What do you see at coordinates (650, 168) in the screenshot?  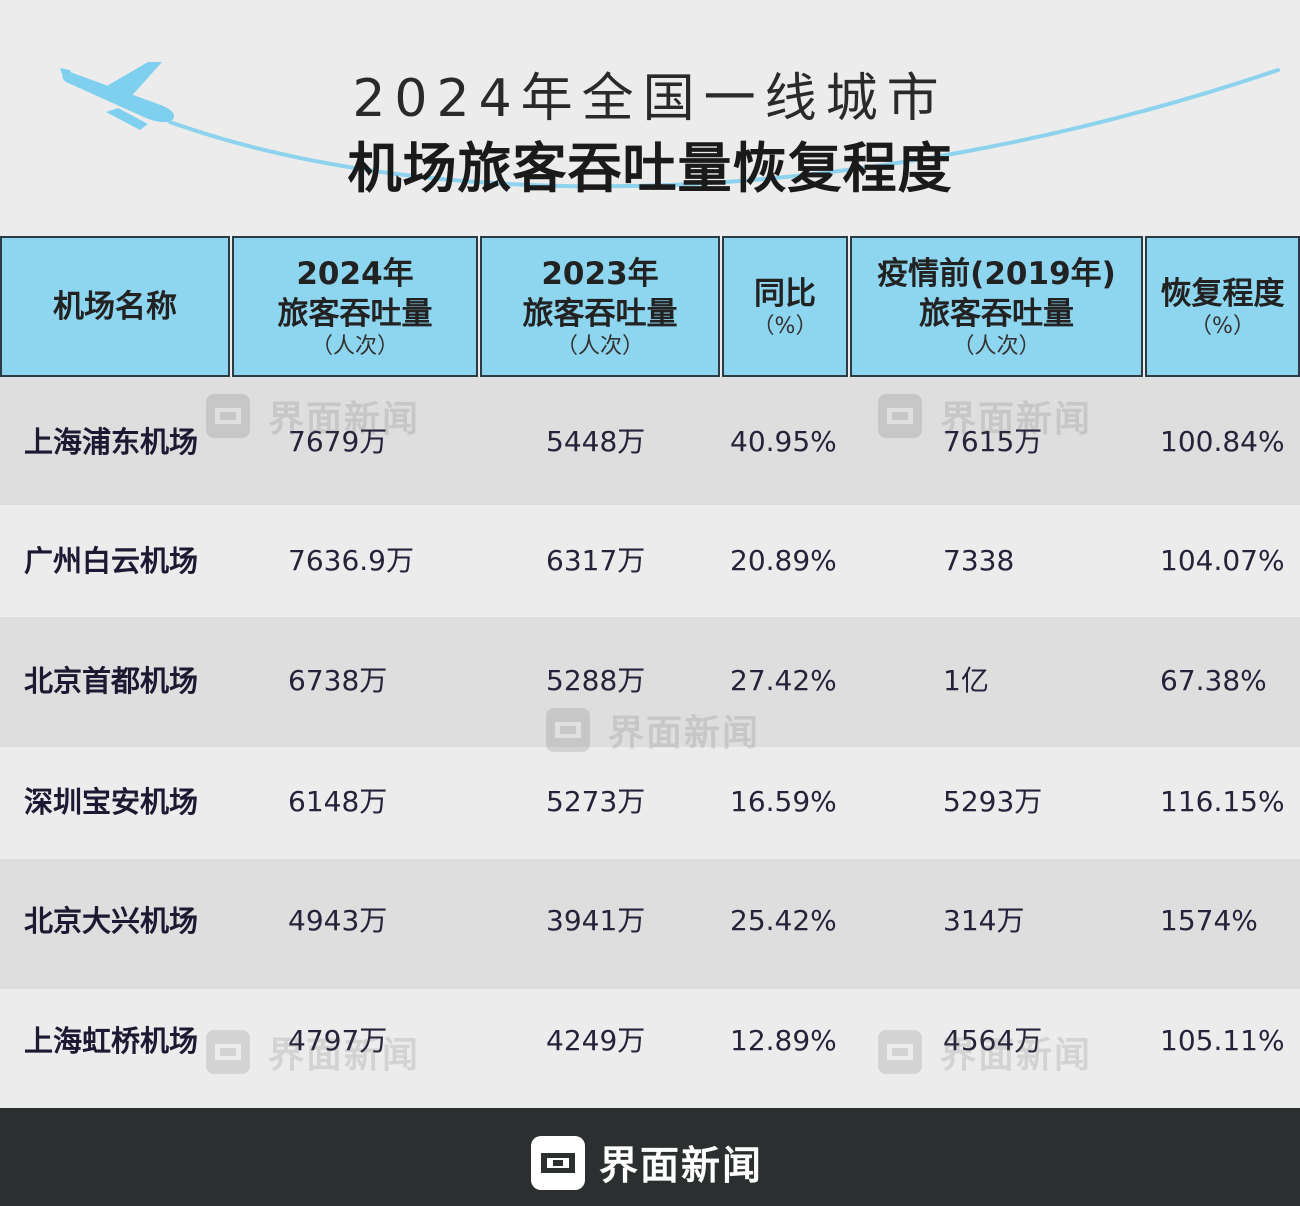 I see `title-line2: 机场旅客吞吐量恢复程度` at bounding box center [650, 168].